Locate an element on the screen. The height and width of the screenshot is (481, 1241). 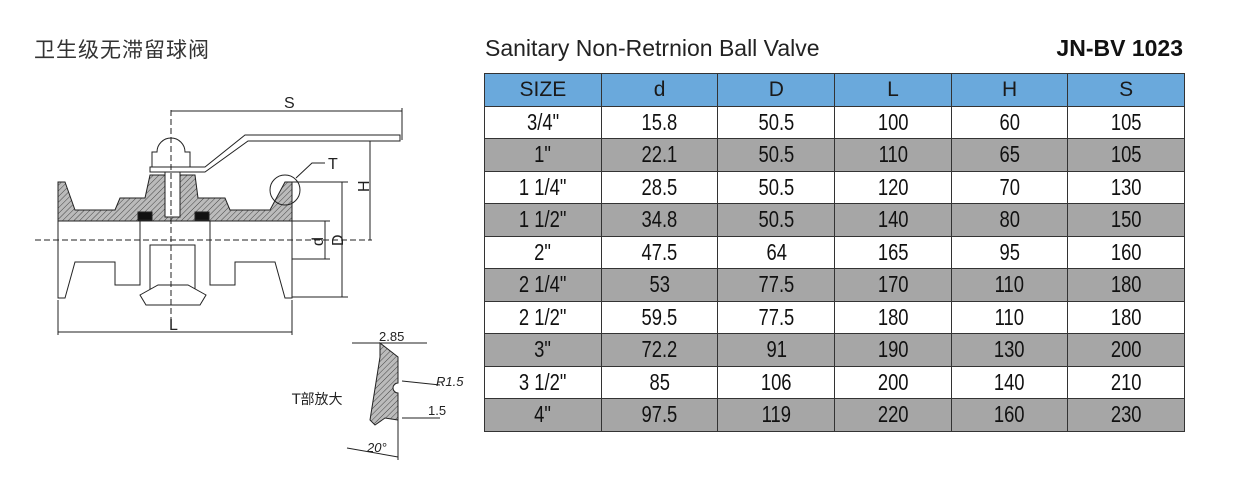
label-h: H is located at coordinates (364, 186).